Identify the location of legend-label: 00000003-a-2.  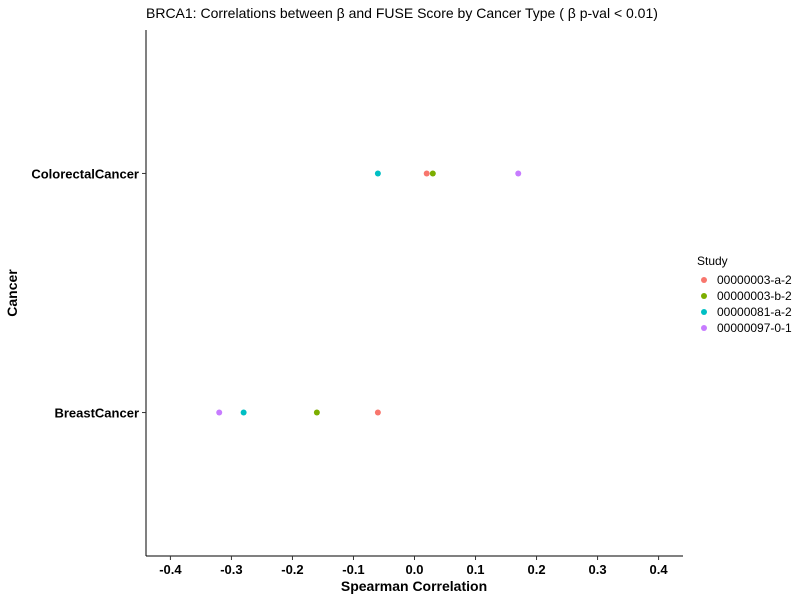
(754, 280).